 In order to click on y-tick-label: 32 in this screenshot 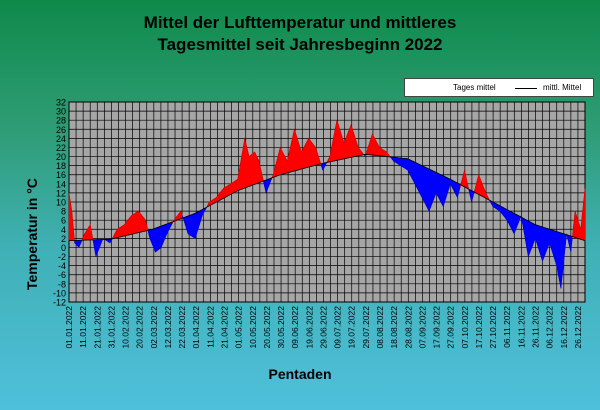, I will do `click(61, 103)`.